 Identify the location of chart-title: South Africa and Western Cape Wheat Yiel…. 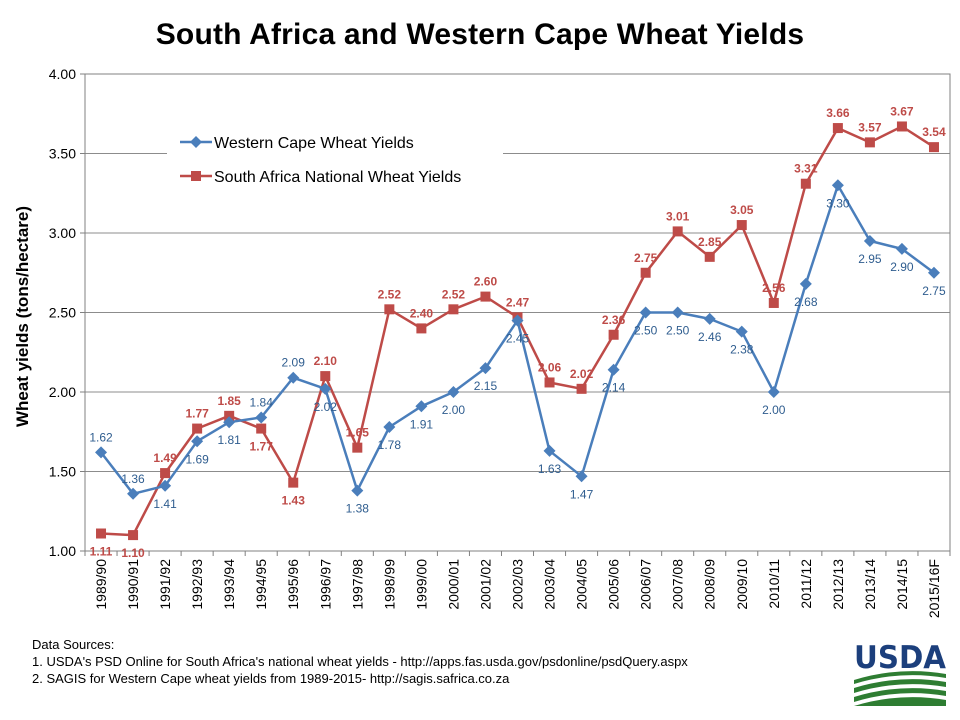
(480, 34).